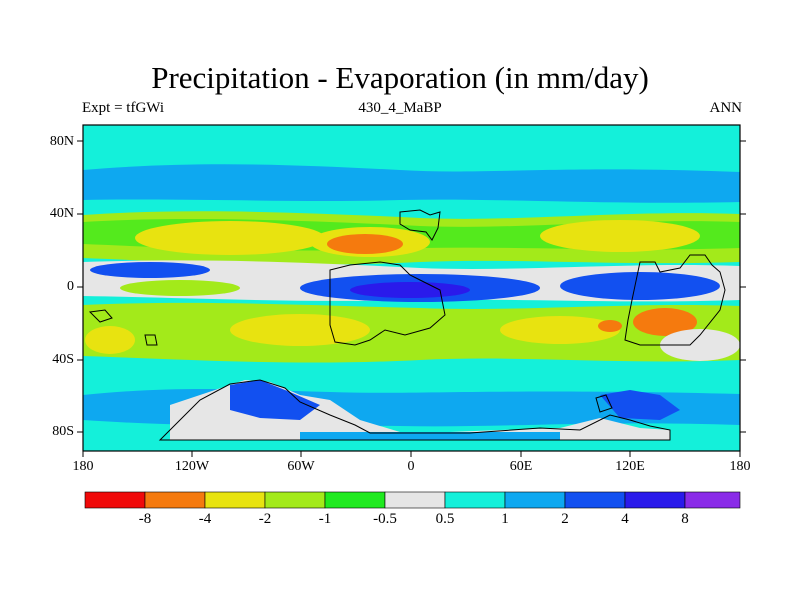 This screenshot has width=800, height=600. I want to click on lon-label-0: 0, so click(411, 466).